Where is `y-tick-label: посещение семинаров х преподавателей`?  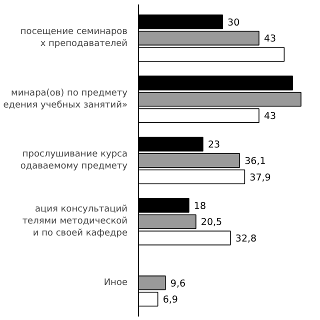
y-tick-label: посещение семинаров х преподавателей is located at coordinates (74, 38).